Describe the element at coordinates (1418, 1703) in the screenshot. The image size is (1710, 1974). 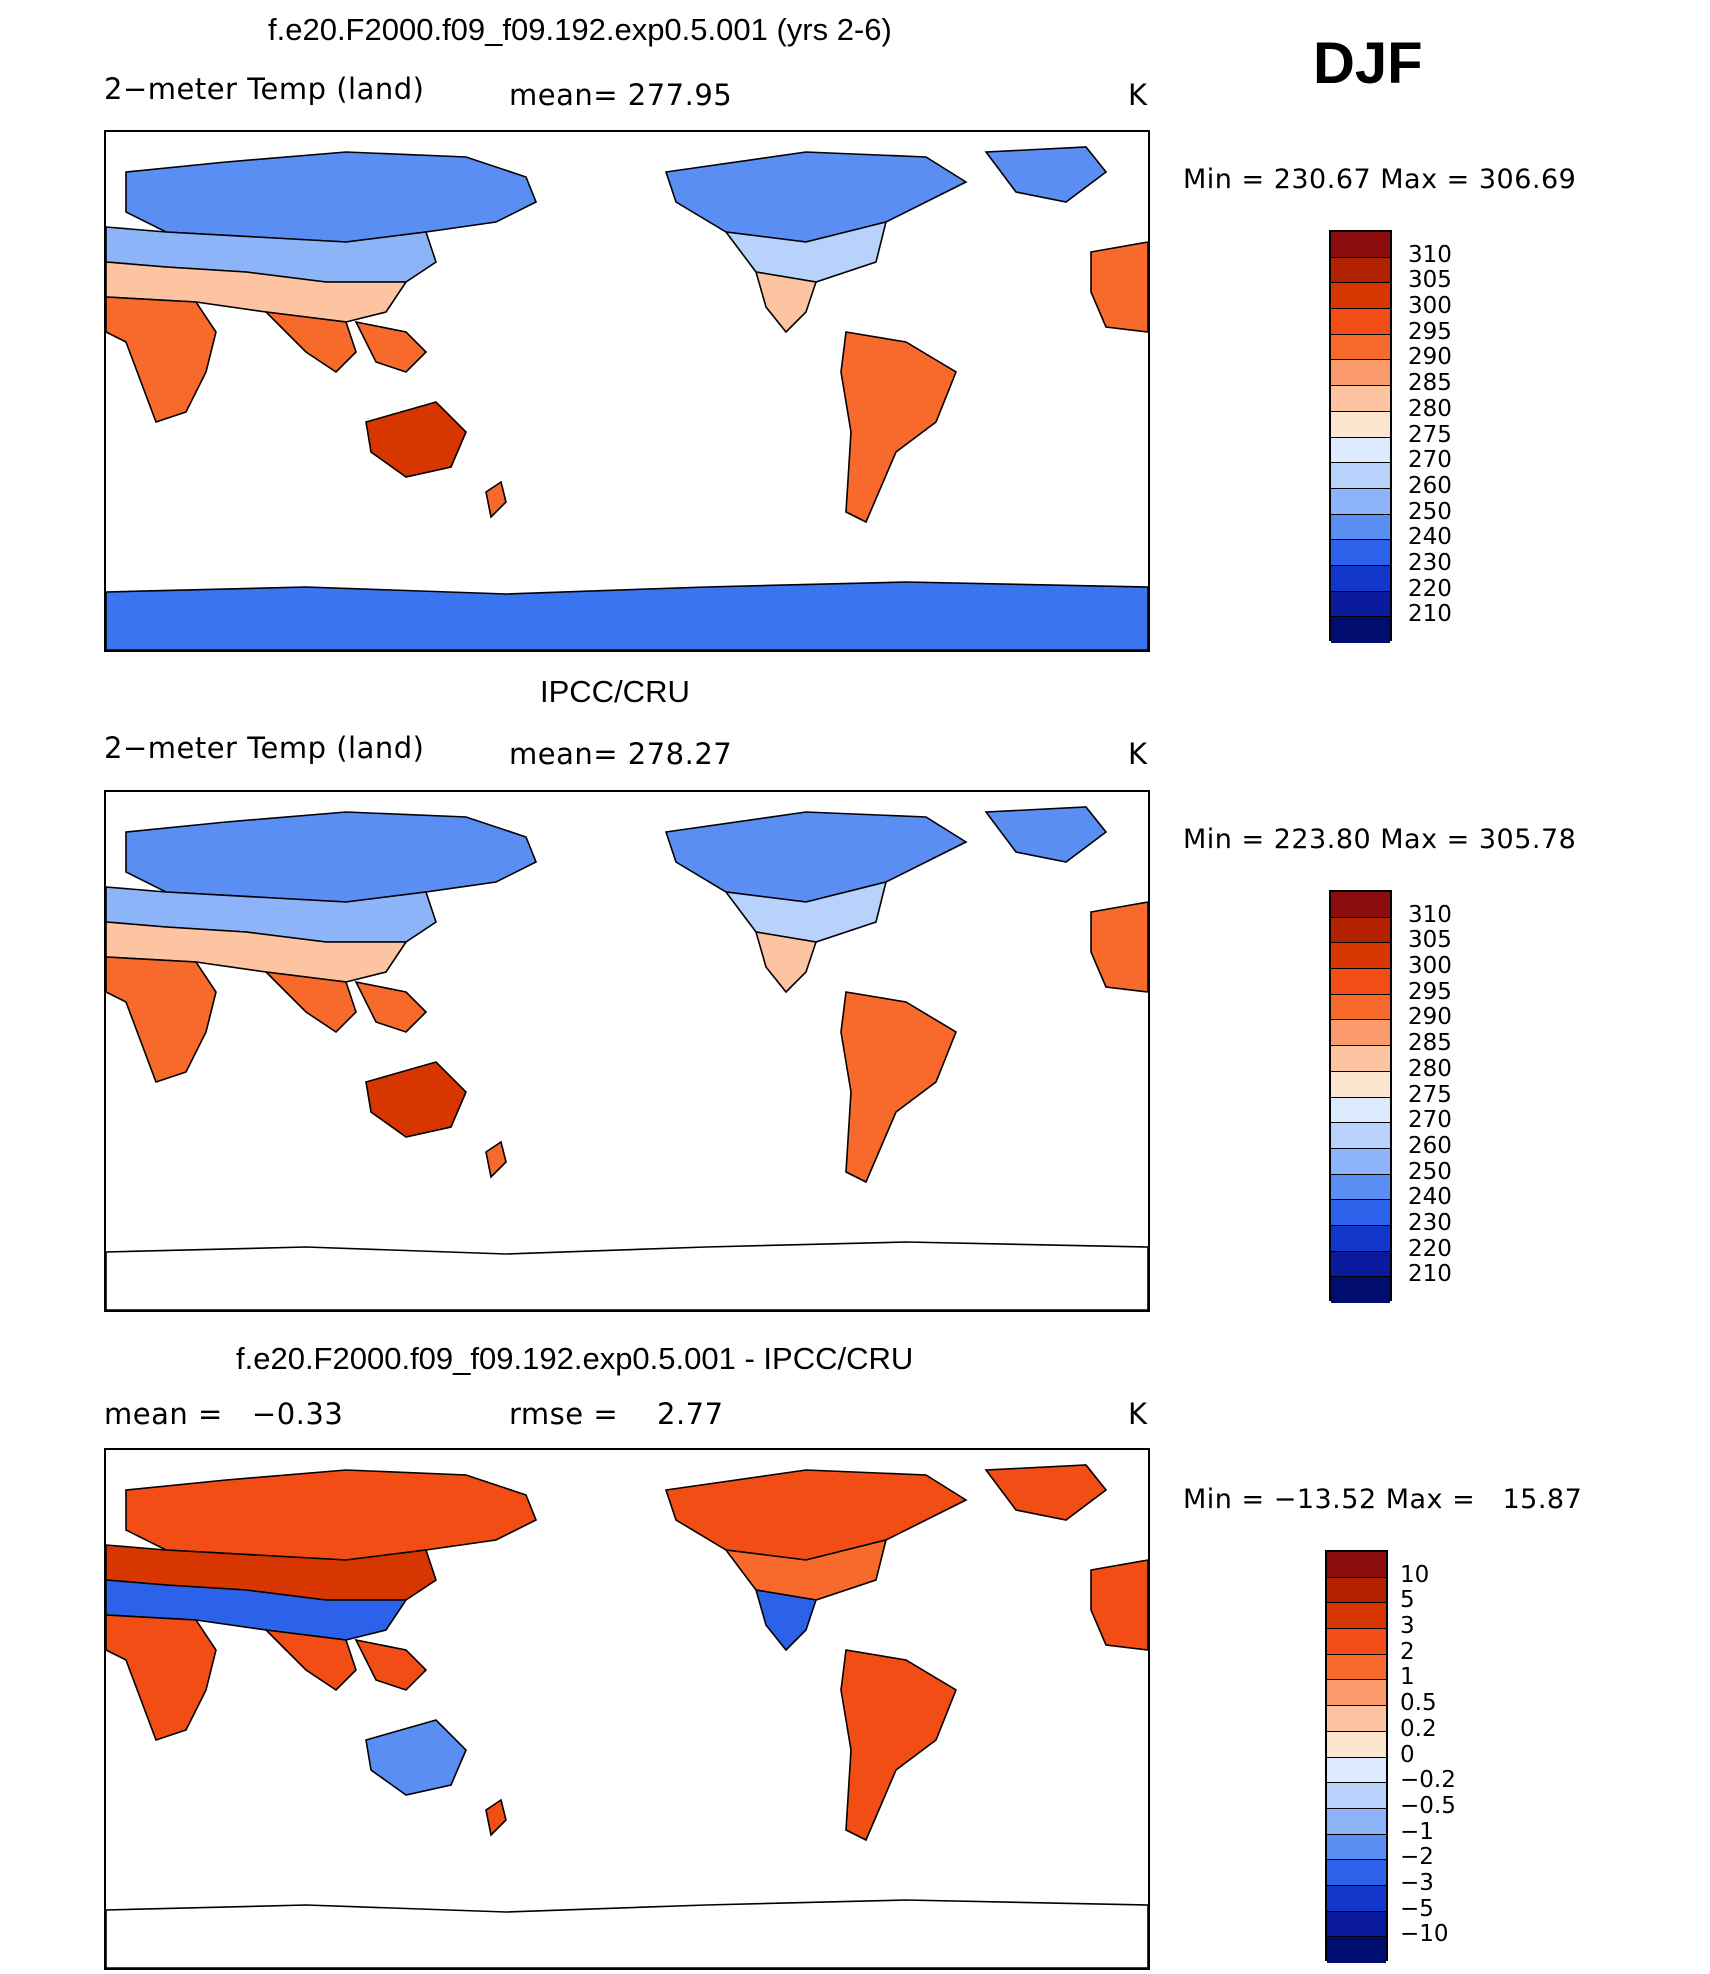
I see `colorbar-tick-label: 0.5` at that location.